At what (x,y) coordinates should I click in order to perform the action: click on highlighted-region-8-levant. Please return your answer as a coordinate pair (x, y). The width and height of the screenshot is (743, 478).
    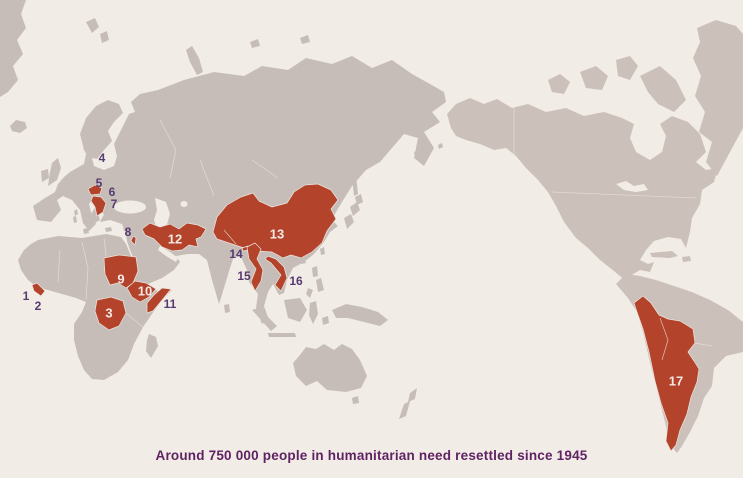
    Looking at the image, I should click on (133, 240).